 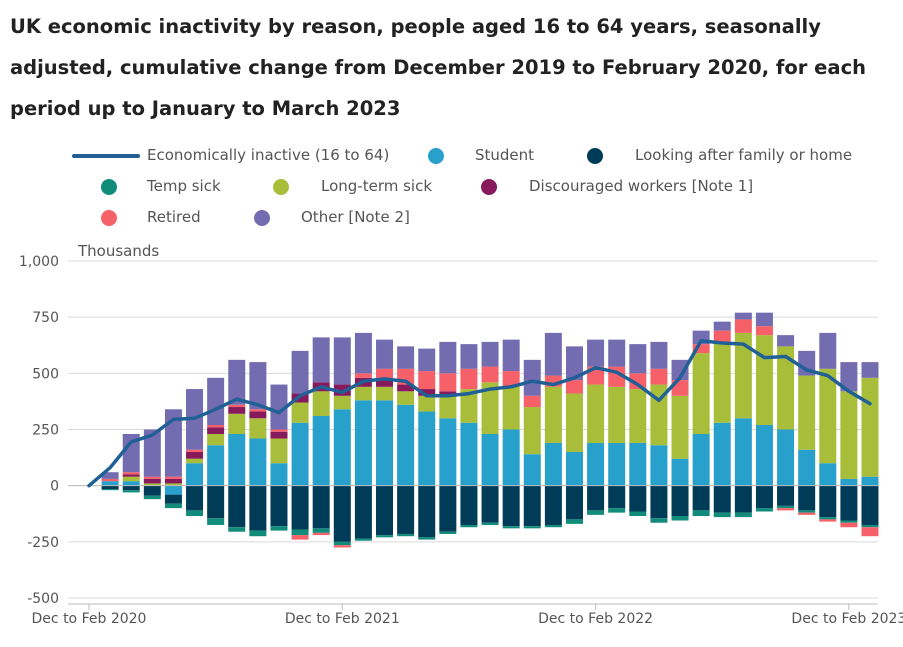 I want to click on x-tick-label: Dec to Feb 2022, so click(x=595, y=619).